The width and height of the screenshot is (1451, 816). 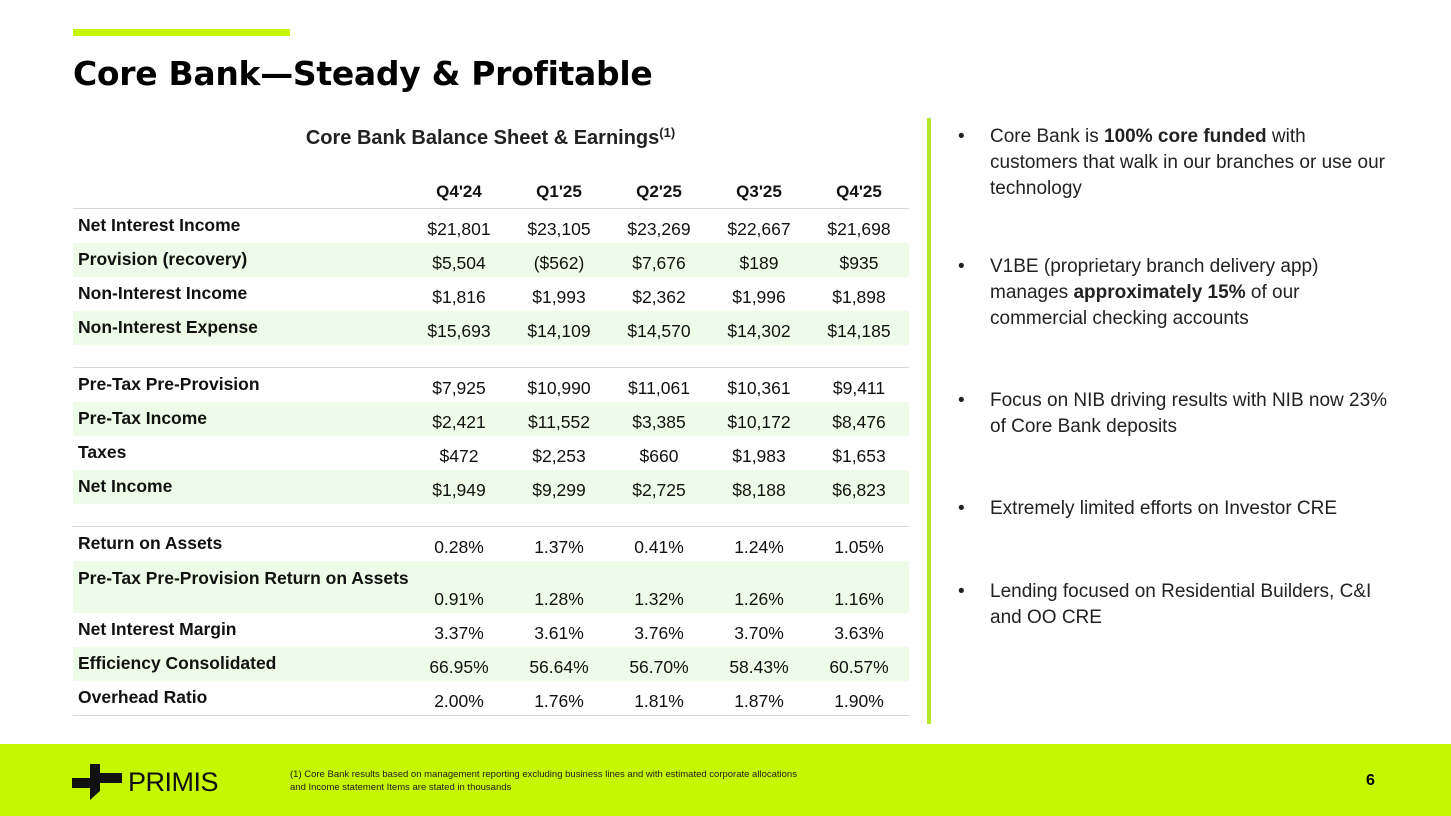 What do you see at coordinates (559, 587) in the screenshot?
I see `cell-value: 1.28%` at bounding box center [559, 587].